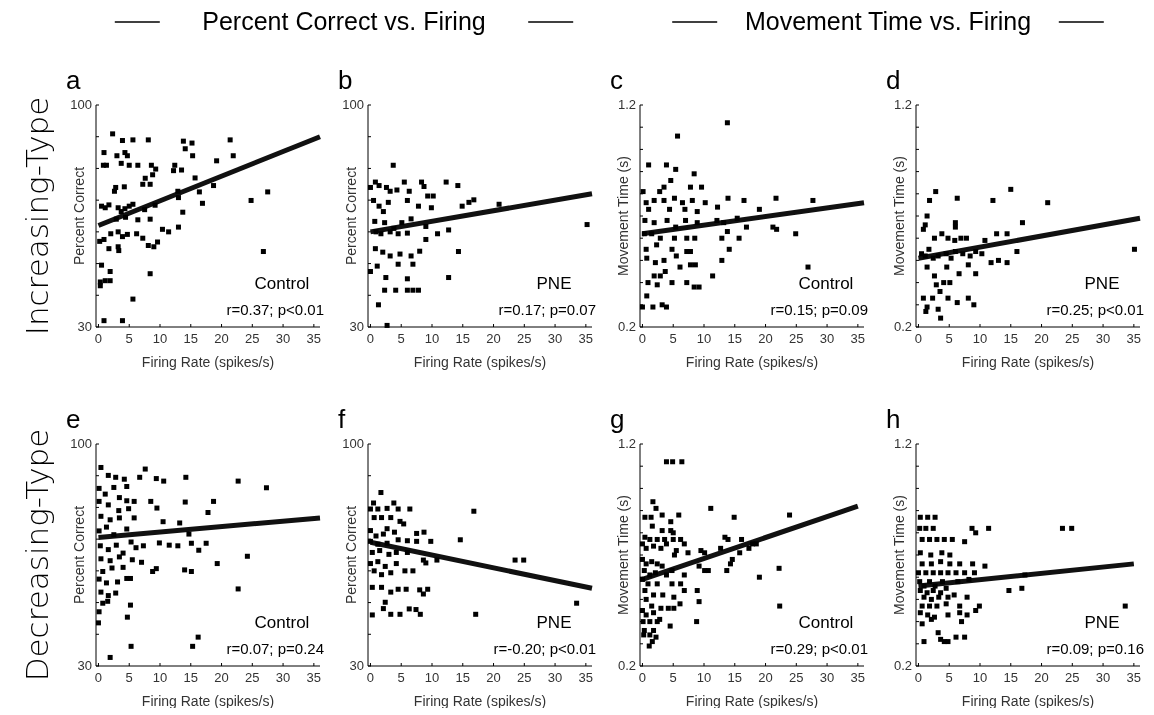 Image resolution: width=1154 pixels, height=715 pixels. What do you see at coordinates (547, 309) in the screenshot?
I see `annotation: r=0.17; p=0.07` at bounding box center [547, 309].